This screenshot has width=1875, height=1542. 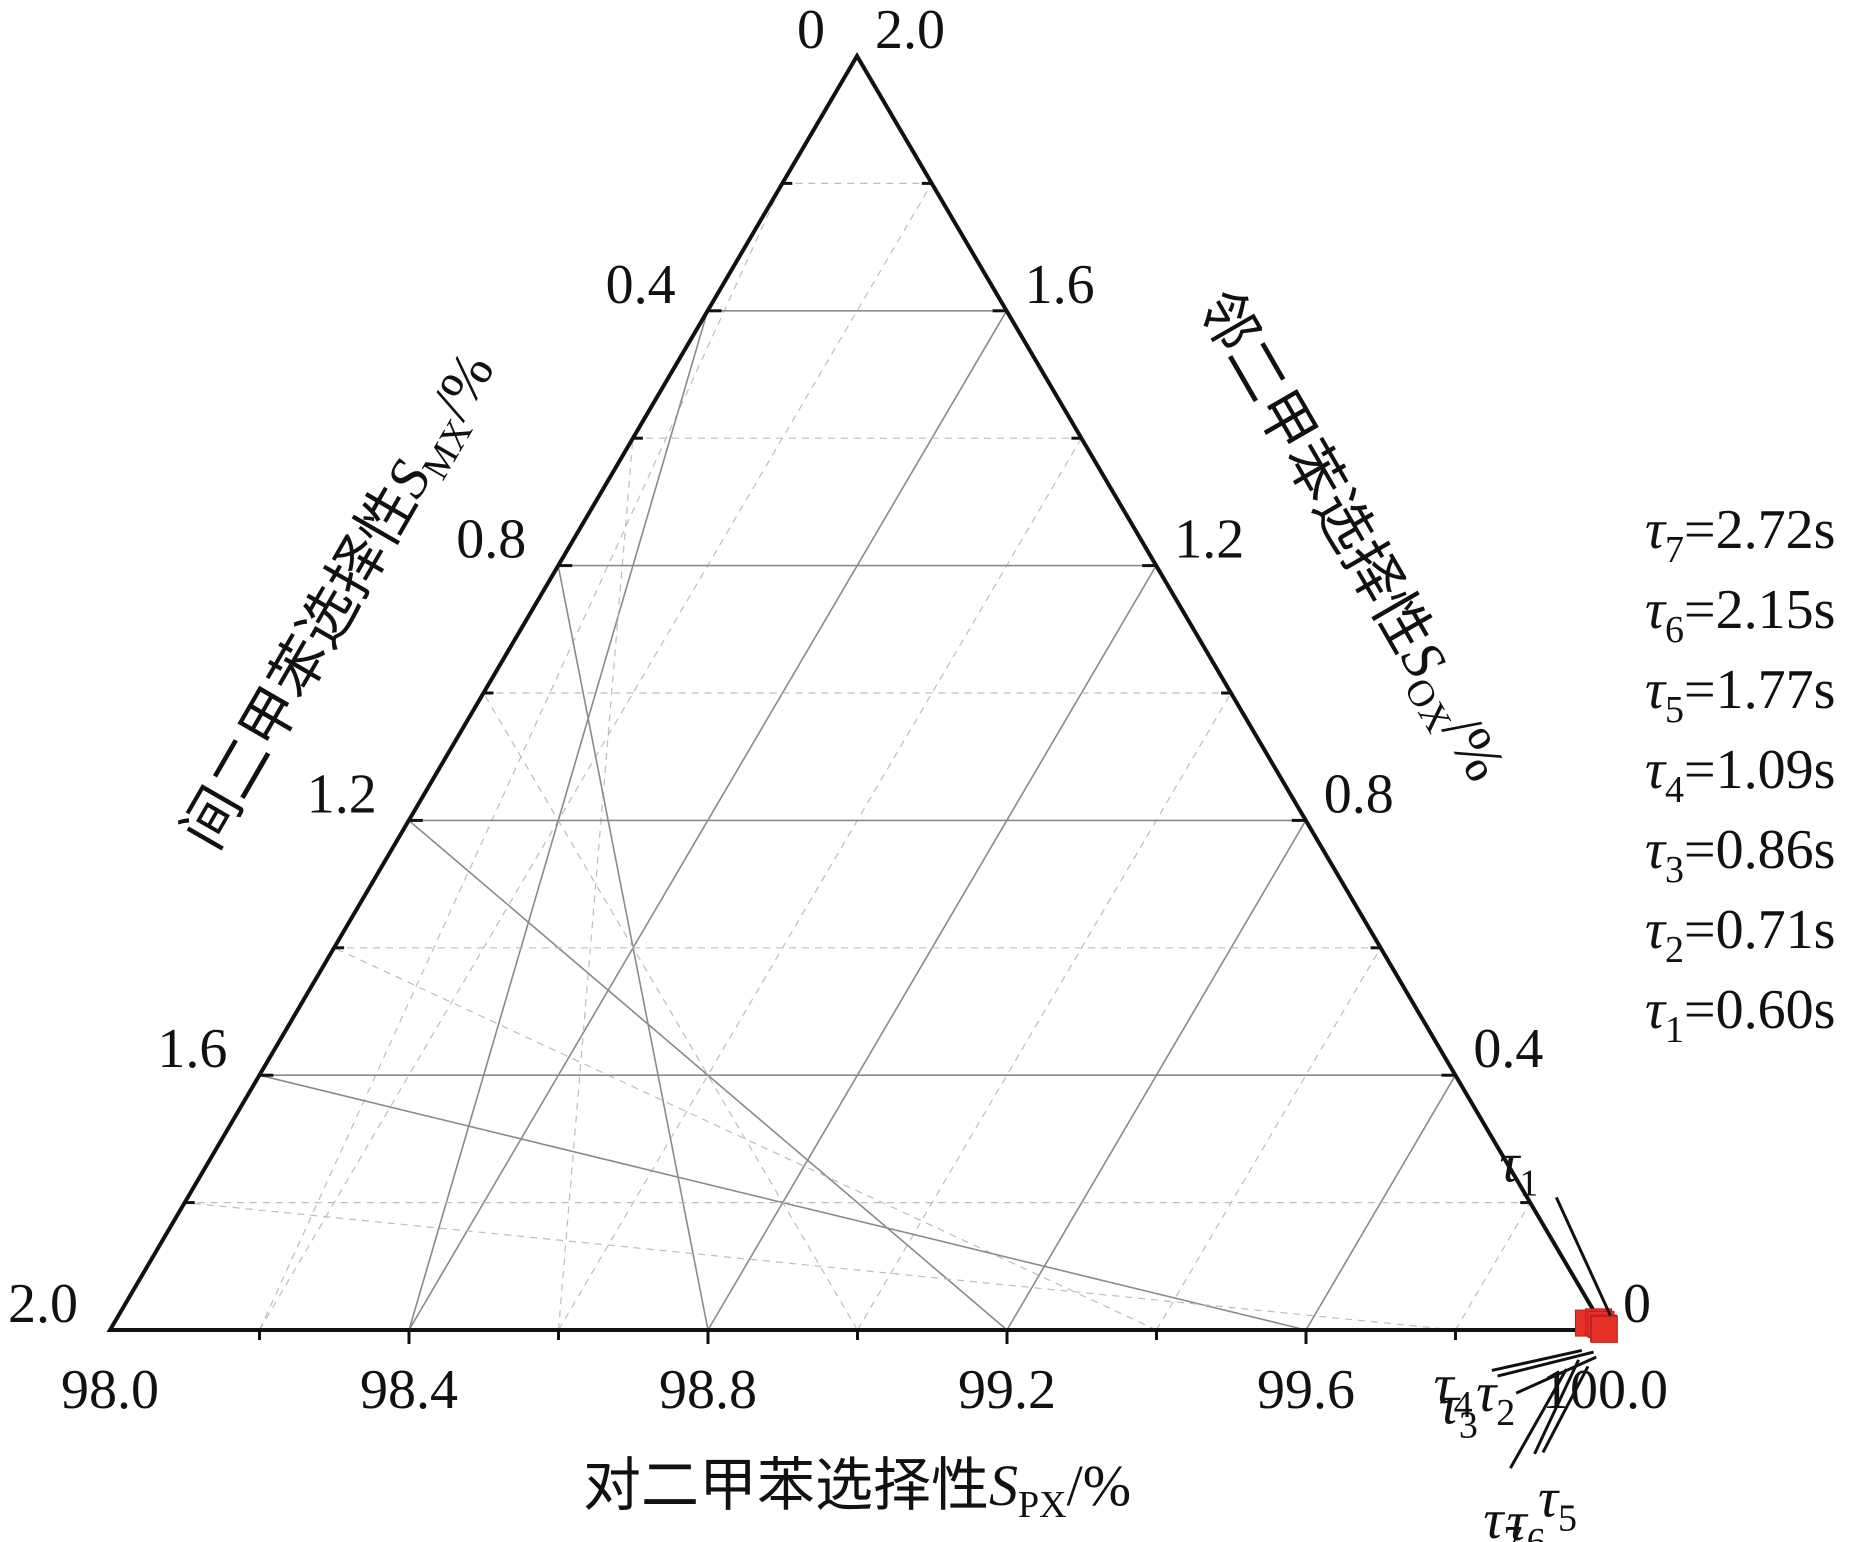 What do you see at coordinates (1605, 1390) in the screenshot?
I see `bottom-tick-label: 100.0` at bounding box center [1605, 1390].